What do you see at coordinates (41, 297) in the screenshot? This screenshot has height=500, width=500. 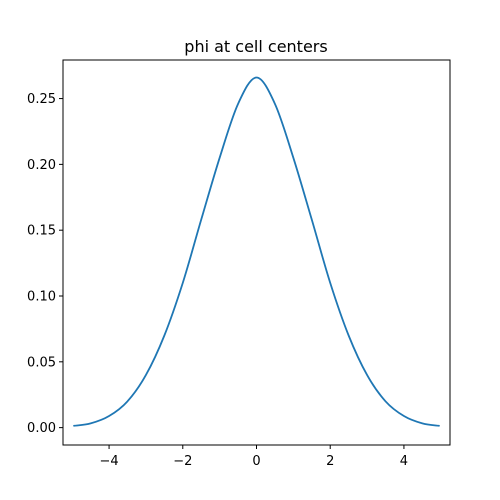 I see `y-tick-label: 0.10` at bounding box center [41, 297].